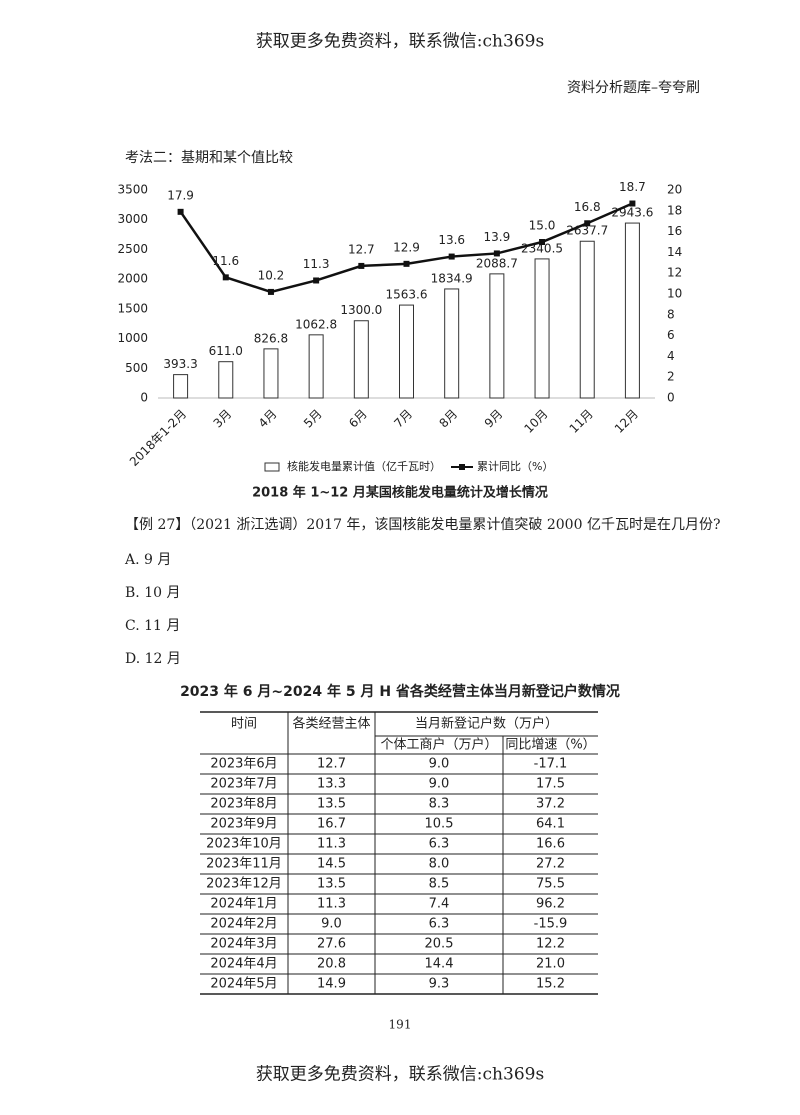 This screenshot has height=1115, width=800. I want to click on table-cell: 20.8, so click(331, 964).